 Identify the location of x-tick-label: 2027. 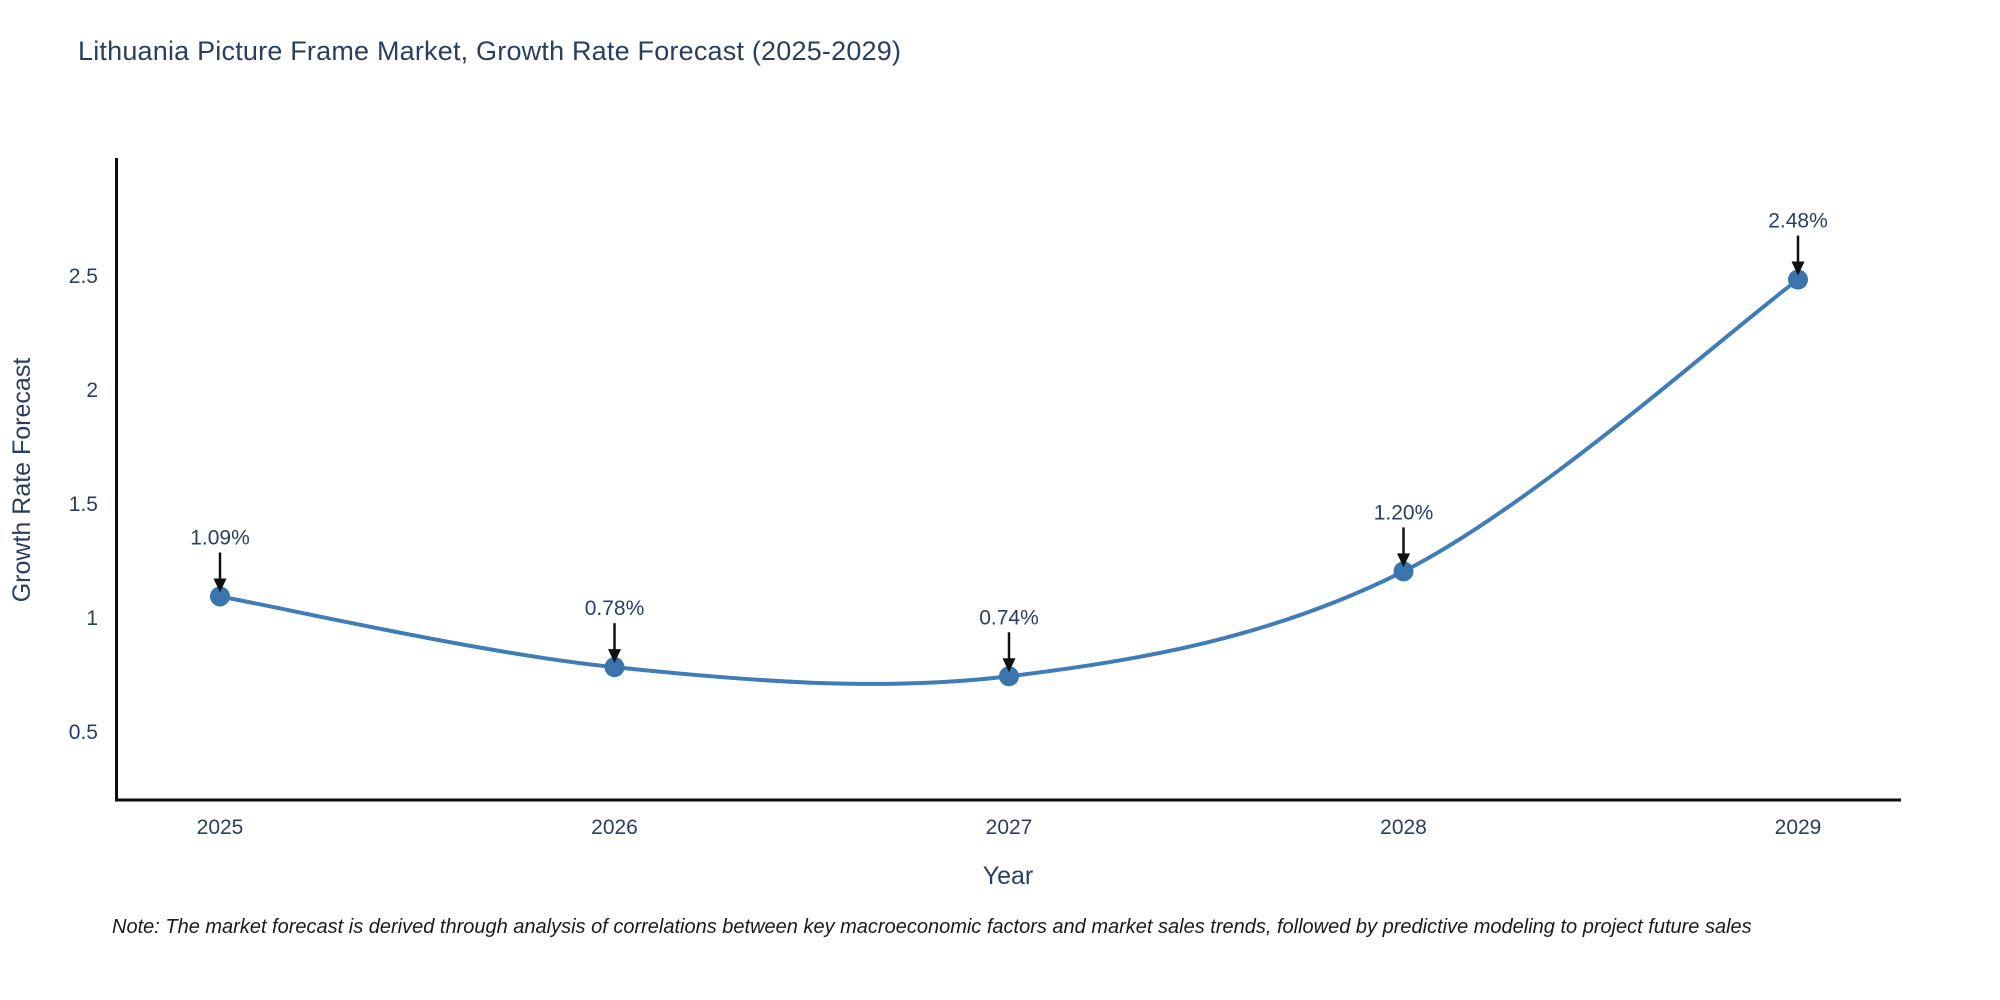
(1009, 827).